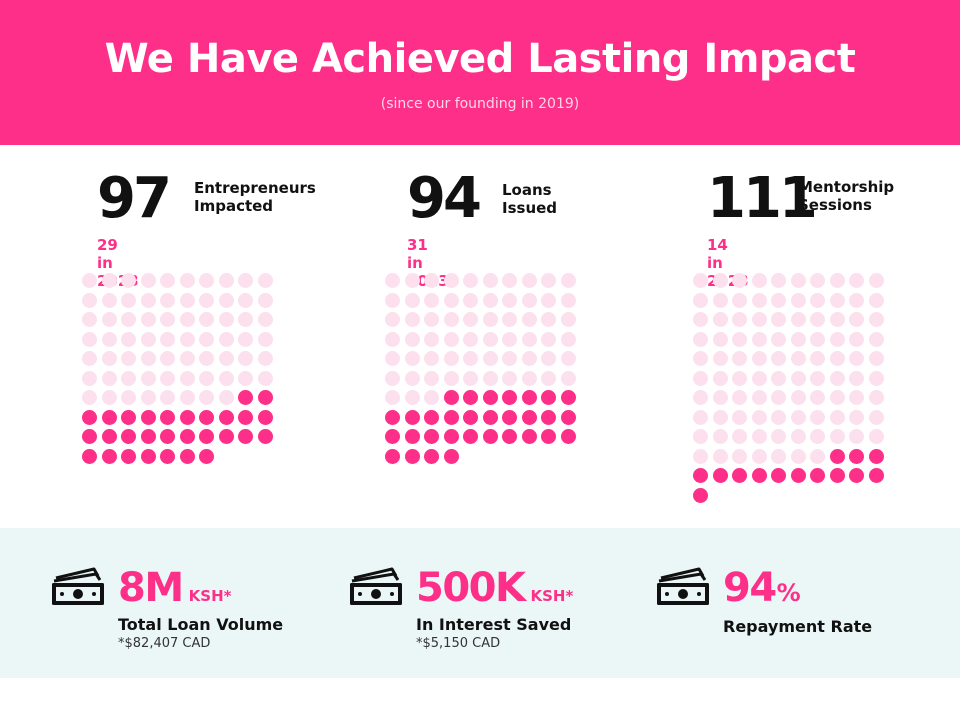 Image resolution: width=960 pixels, height=720 pixels. Describe the element at coordinates (480, 104) in the screenshot. I see `page-subtitle: (since our founding in 2019)` at that location.